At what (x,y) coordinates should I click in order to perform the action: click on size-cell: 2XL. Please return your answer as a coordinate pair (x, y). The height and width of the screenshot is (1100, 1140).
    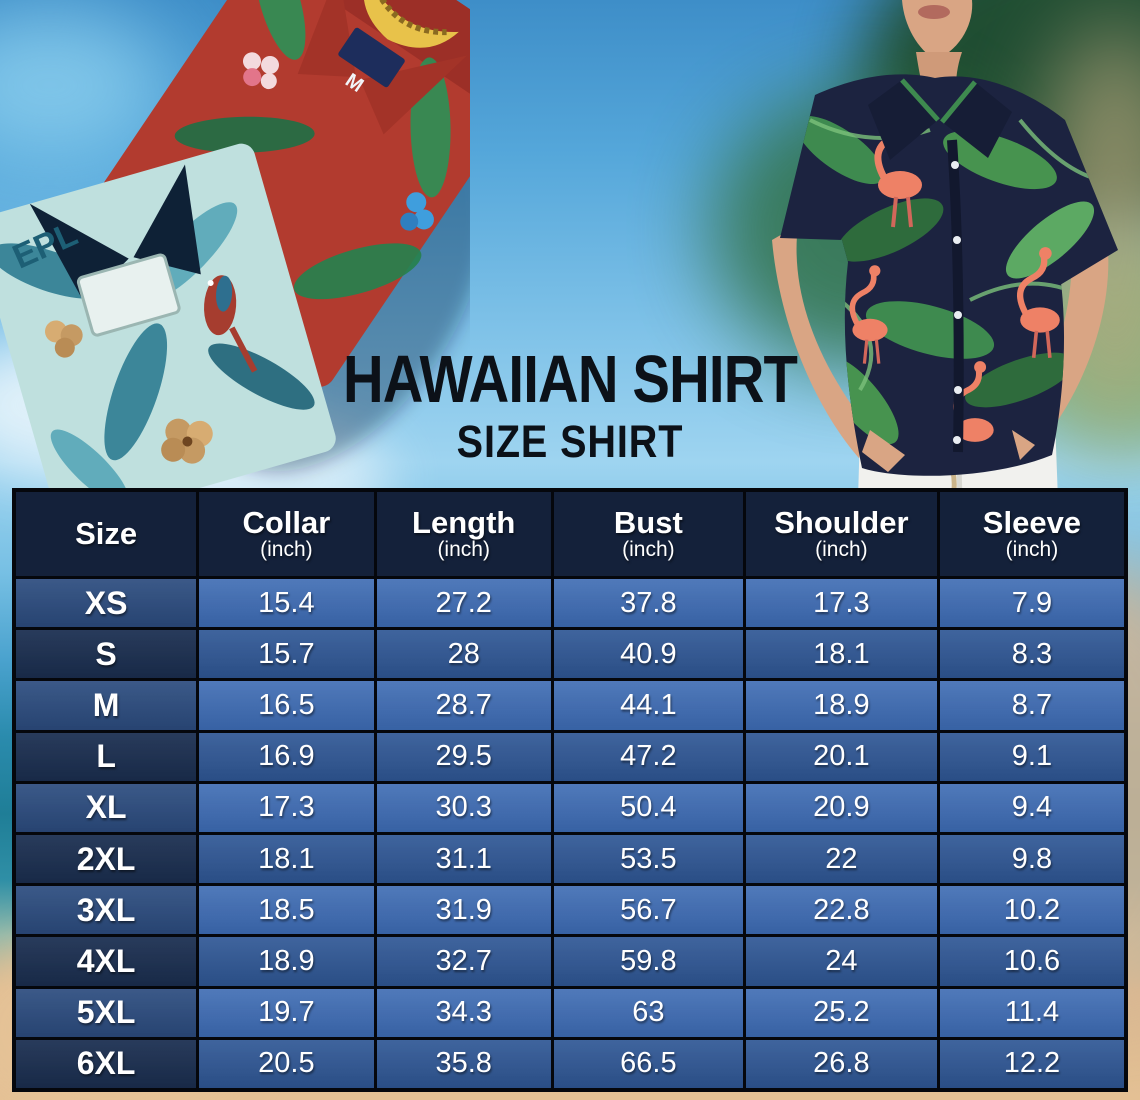
    Looking at the image, I should click on (106, 859).